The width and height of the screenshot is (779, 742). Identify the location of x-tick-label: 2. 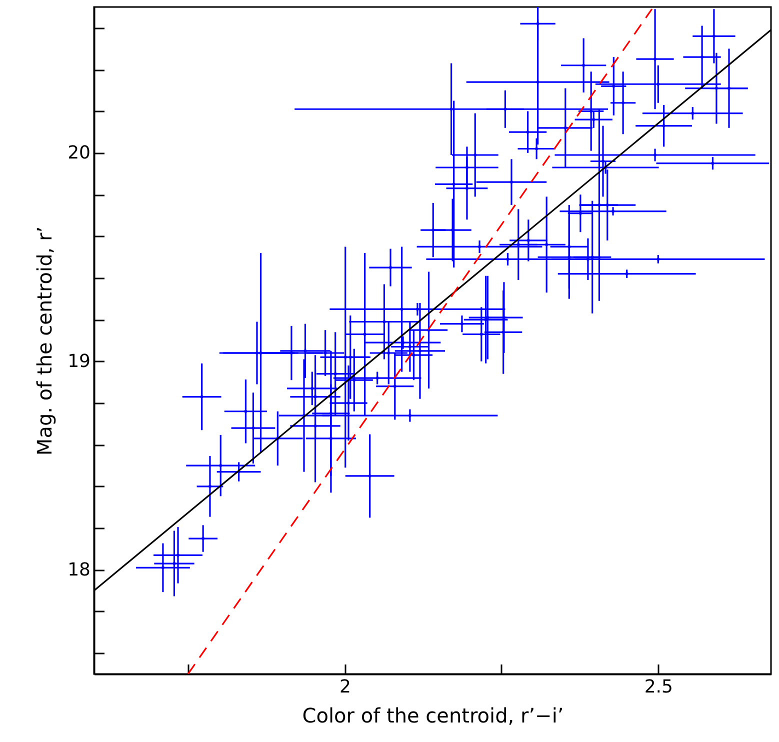
(345, 687).